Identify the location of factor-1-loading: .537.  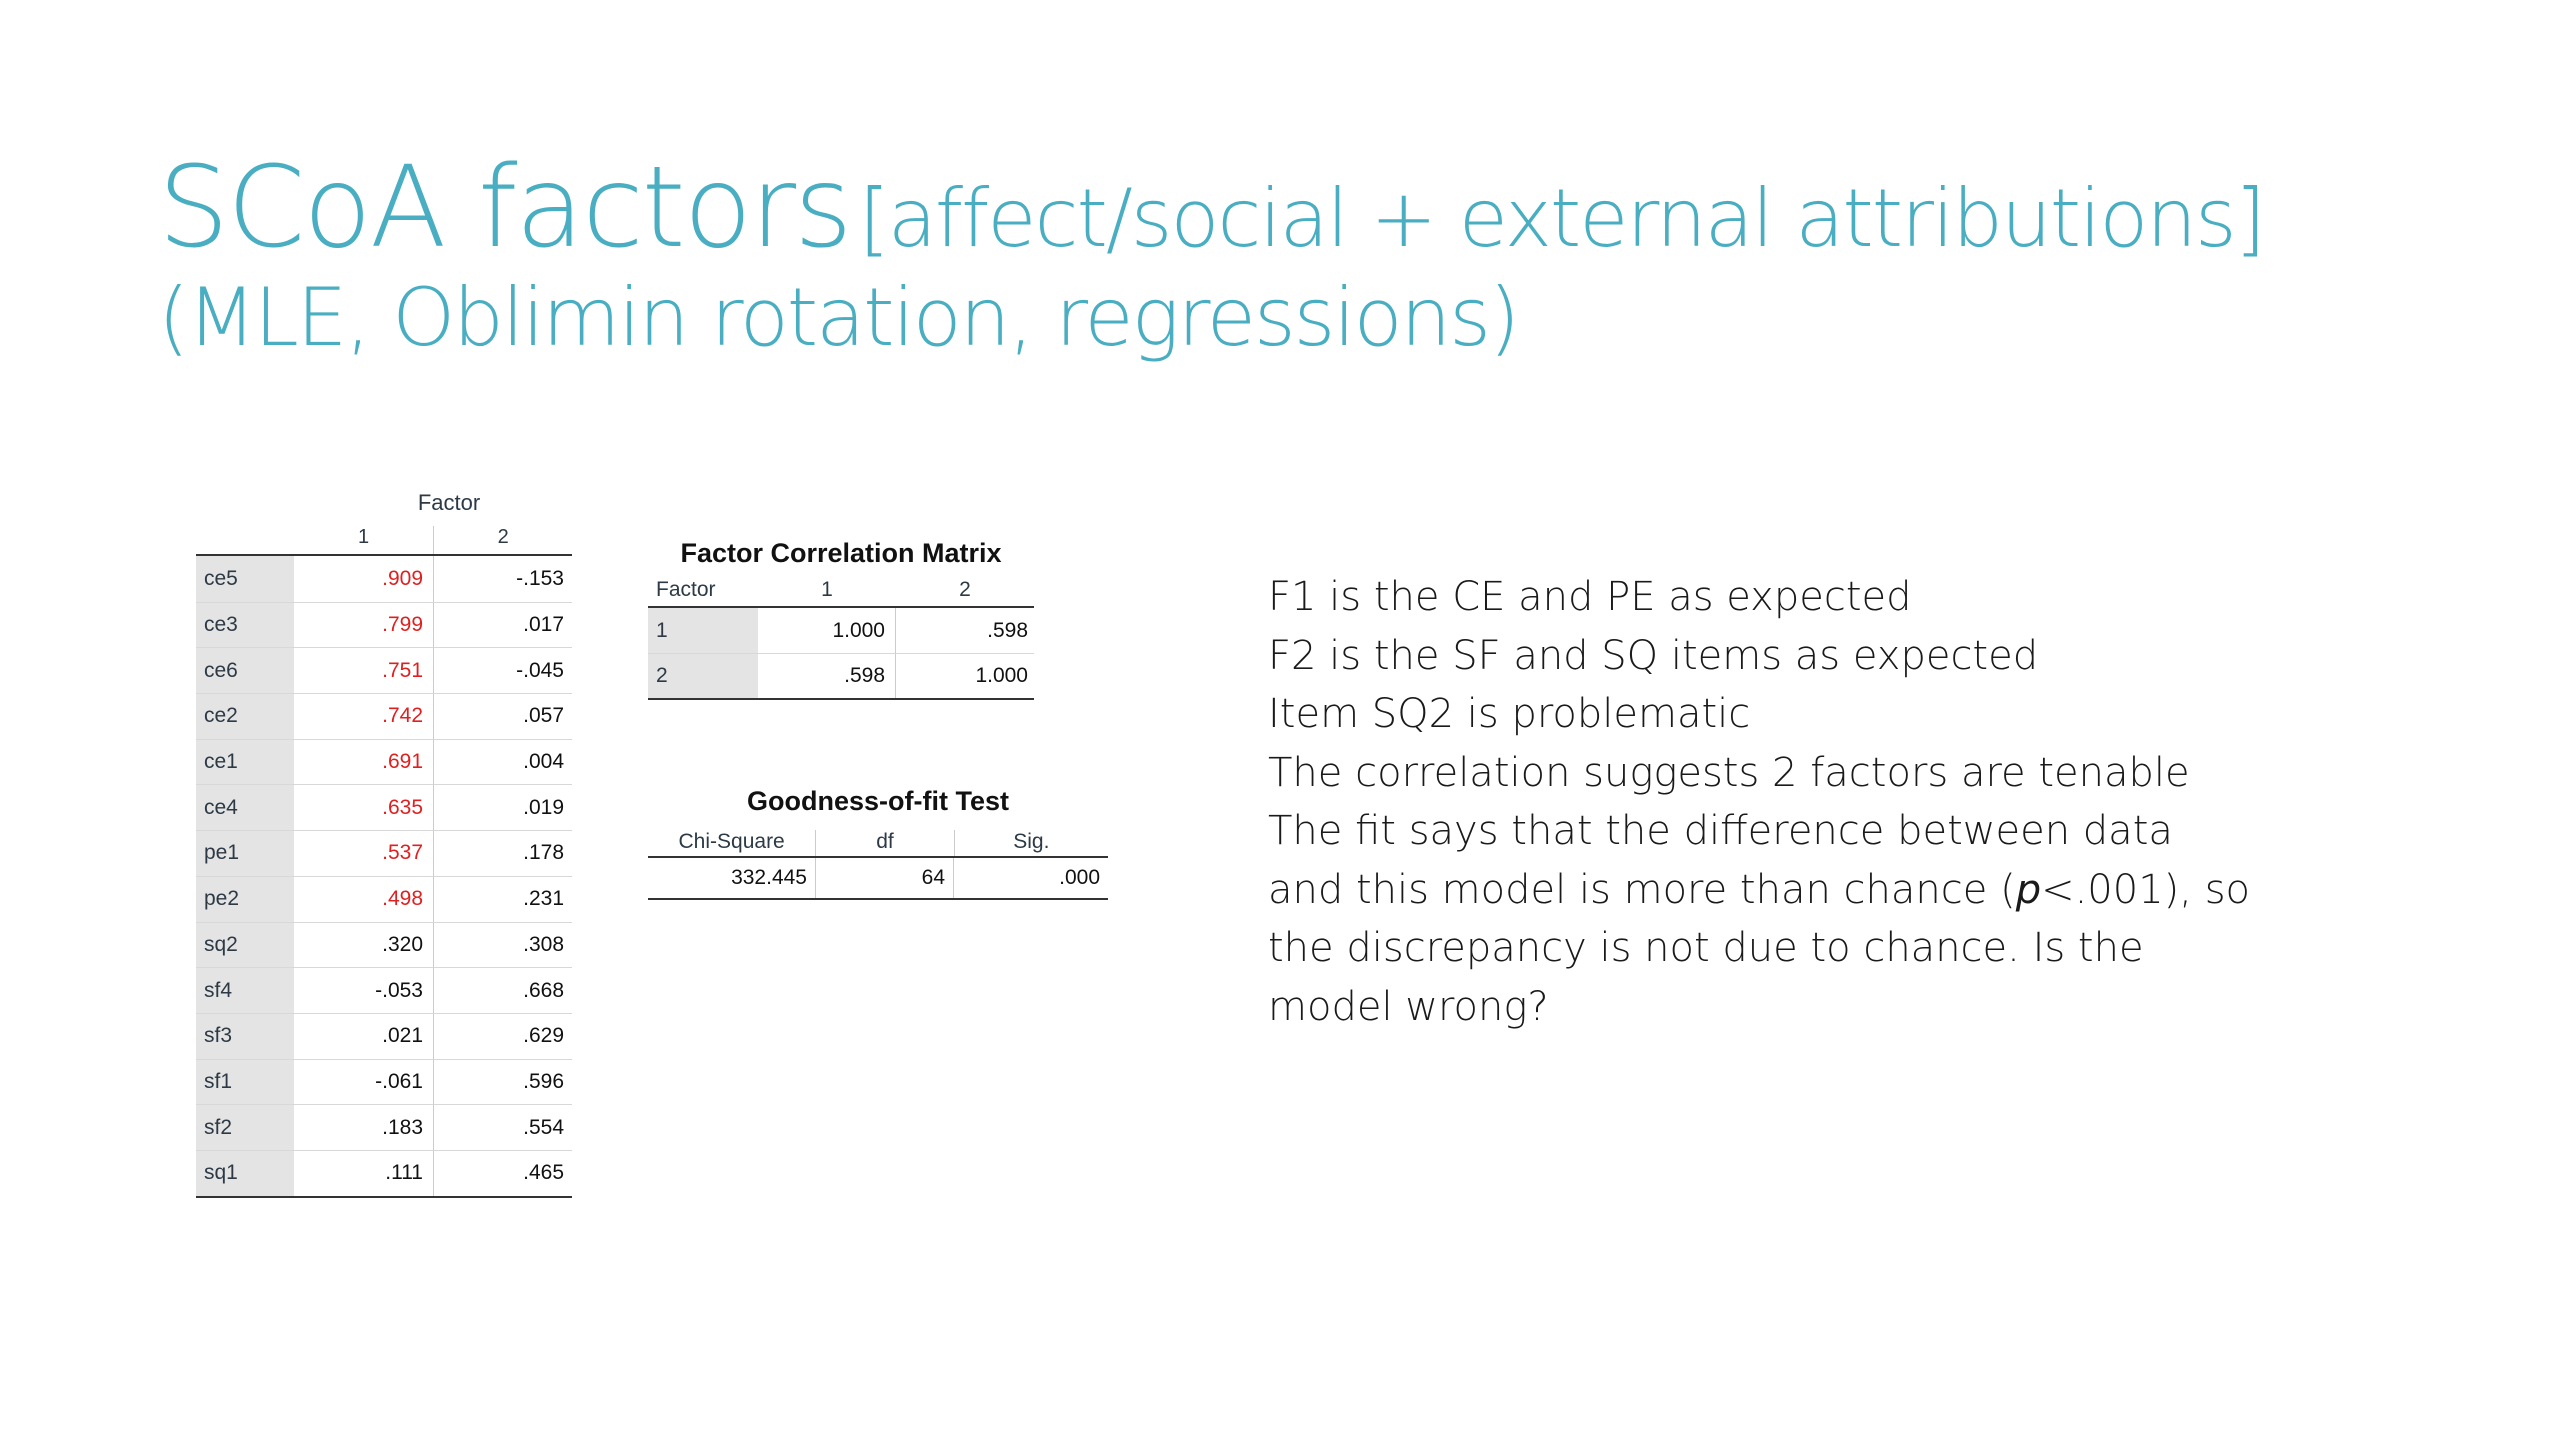
(364, 853).